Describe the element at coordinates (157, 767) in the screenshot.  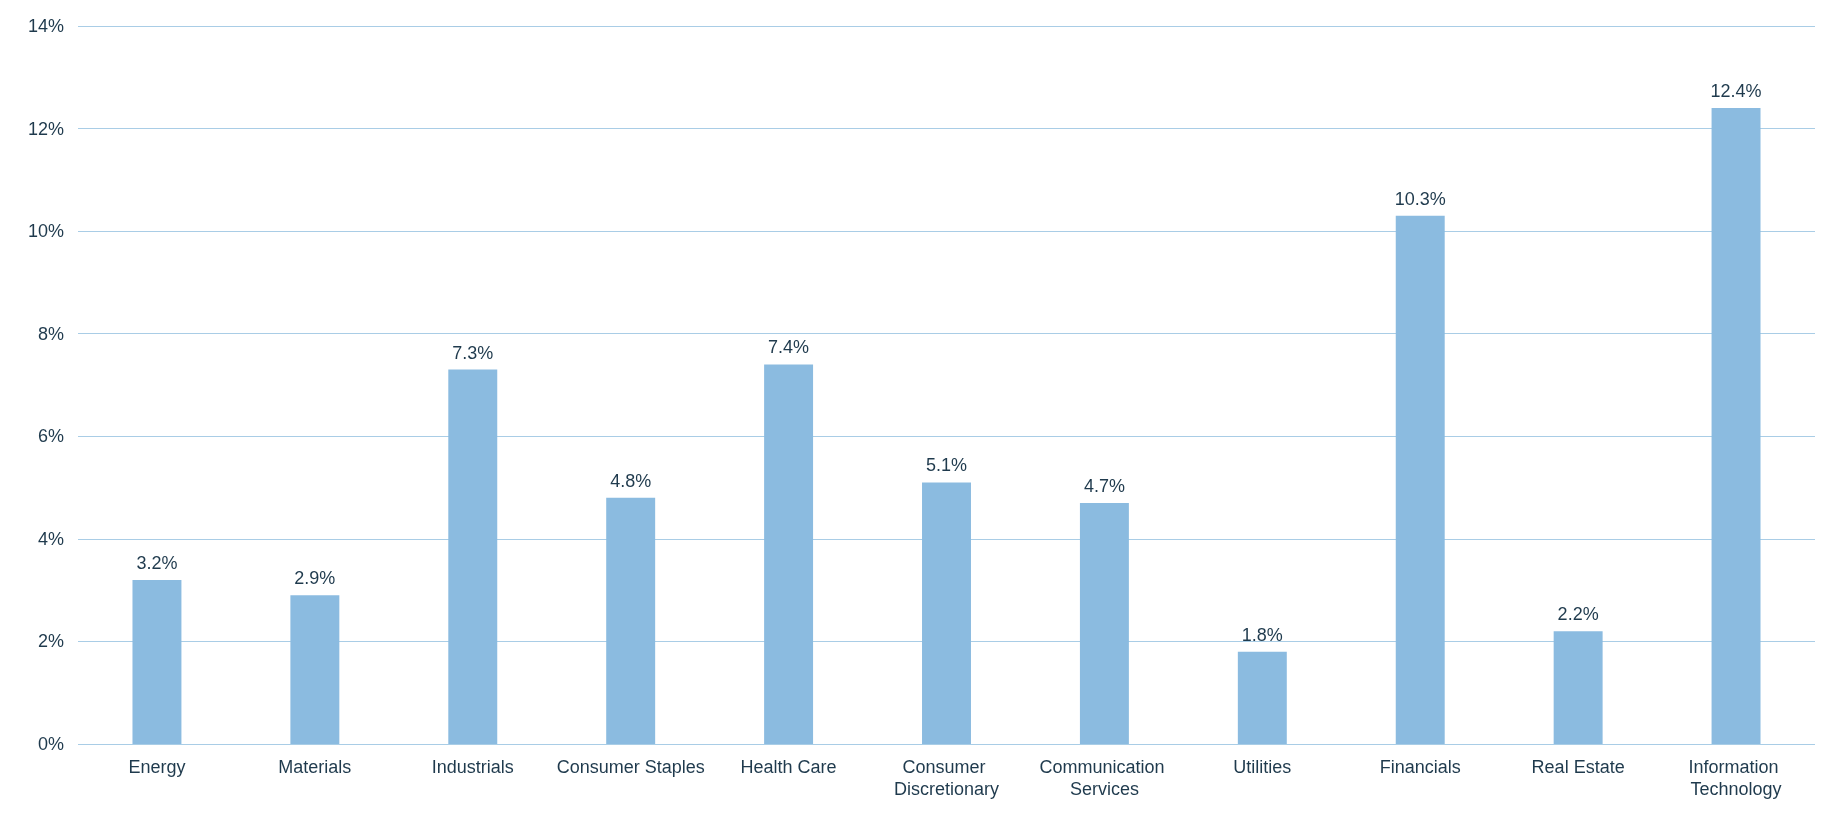
I see `x-tick-label: Energy` at that location.